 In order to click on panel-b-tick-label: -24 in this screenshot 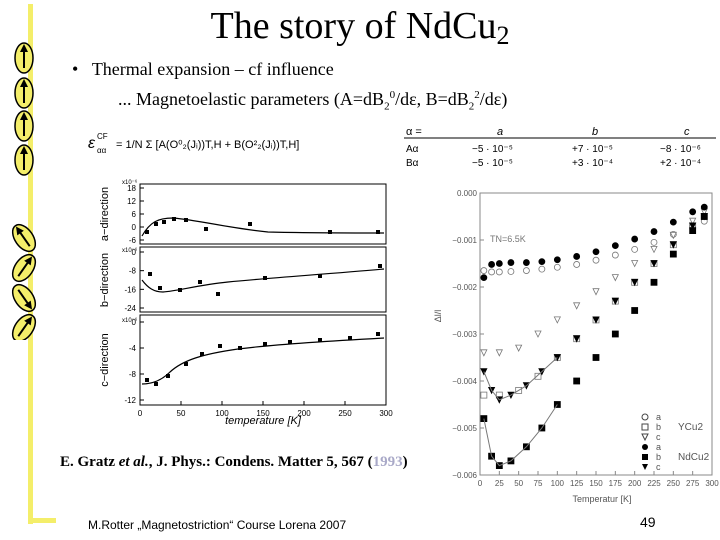, I will do `click(130, 308)`.